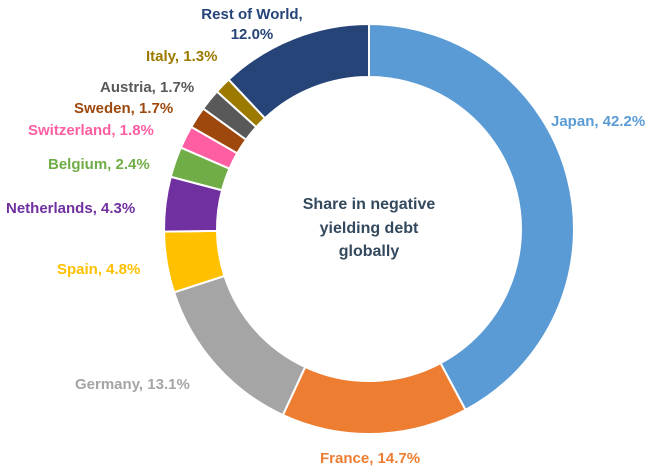 This screenshot has width=668, height=471. I want to click on slice-rest-of-world, so click(298, 71).